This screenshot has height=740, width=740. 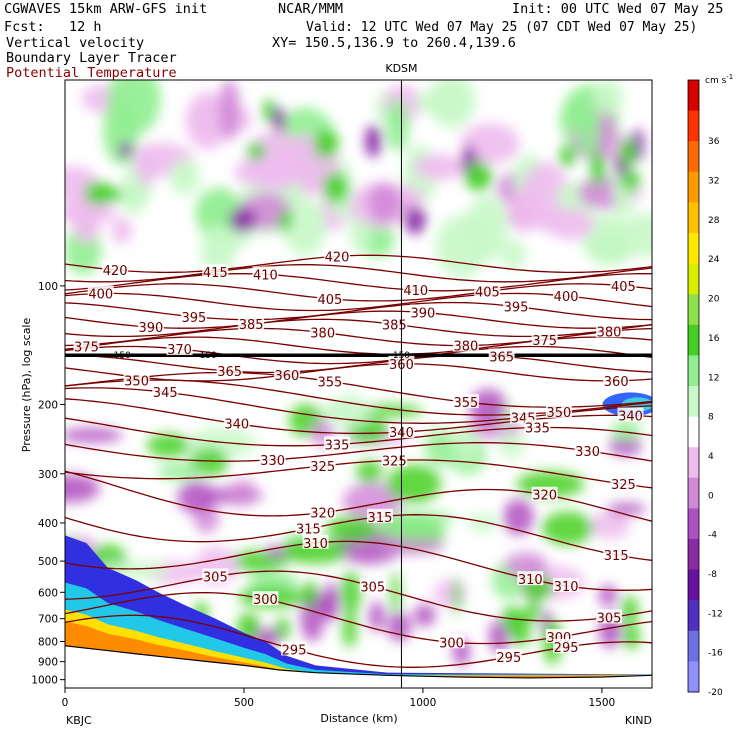 I want to click on theta-label: 315, so click(x=616, y=556).